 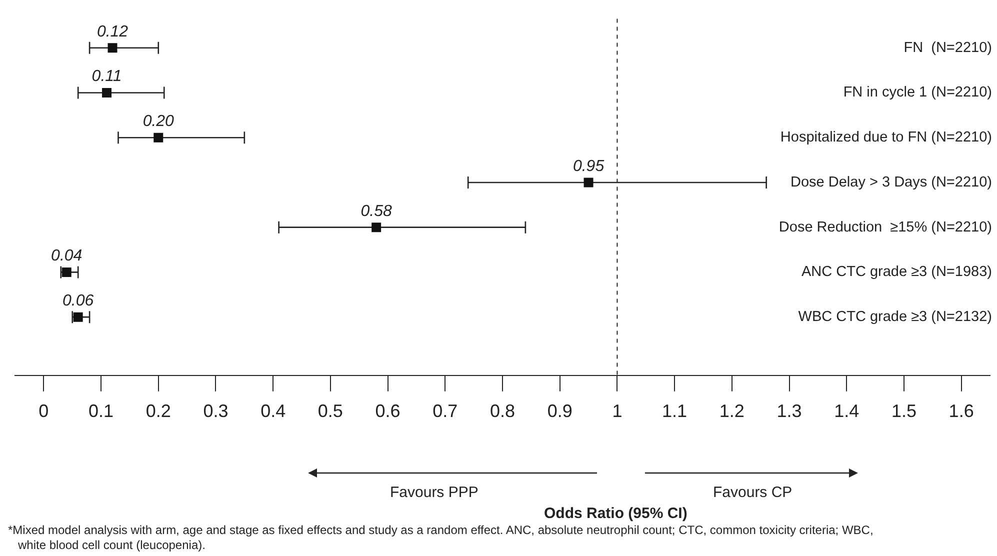 I want to click on data-label: 0.04, so click(x=66, y=256).